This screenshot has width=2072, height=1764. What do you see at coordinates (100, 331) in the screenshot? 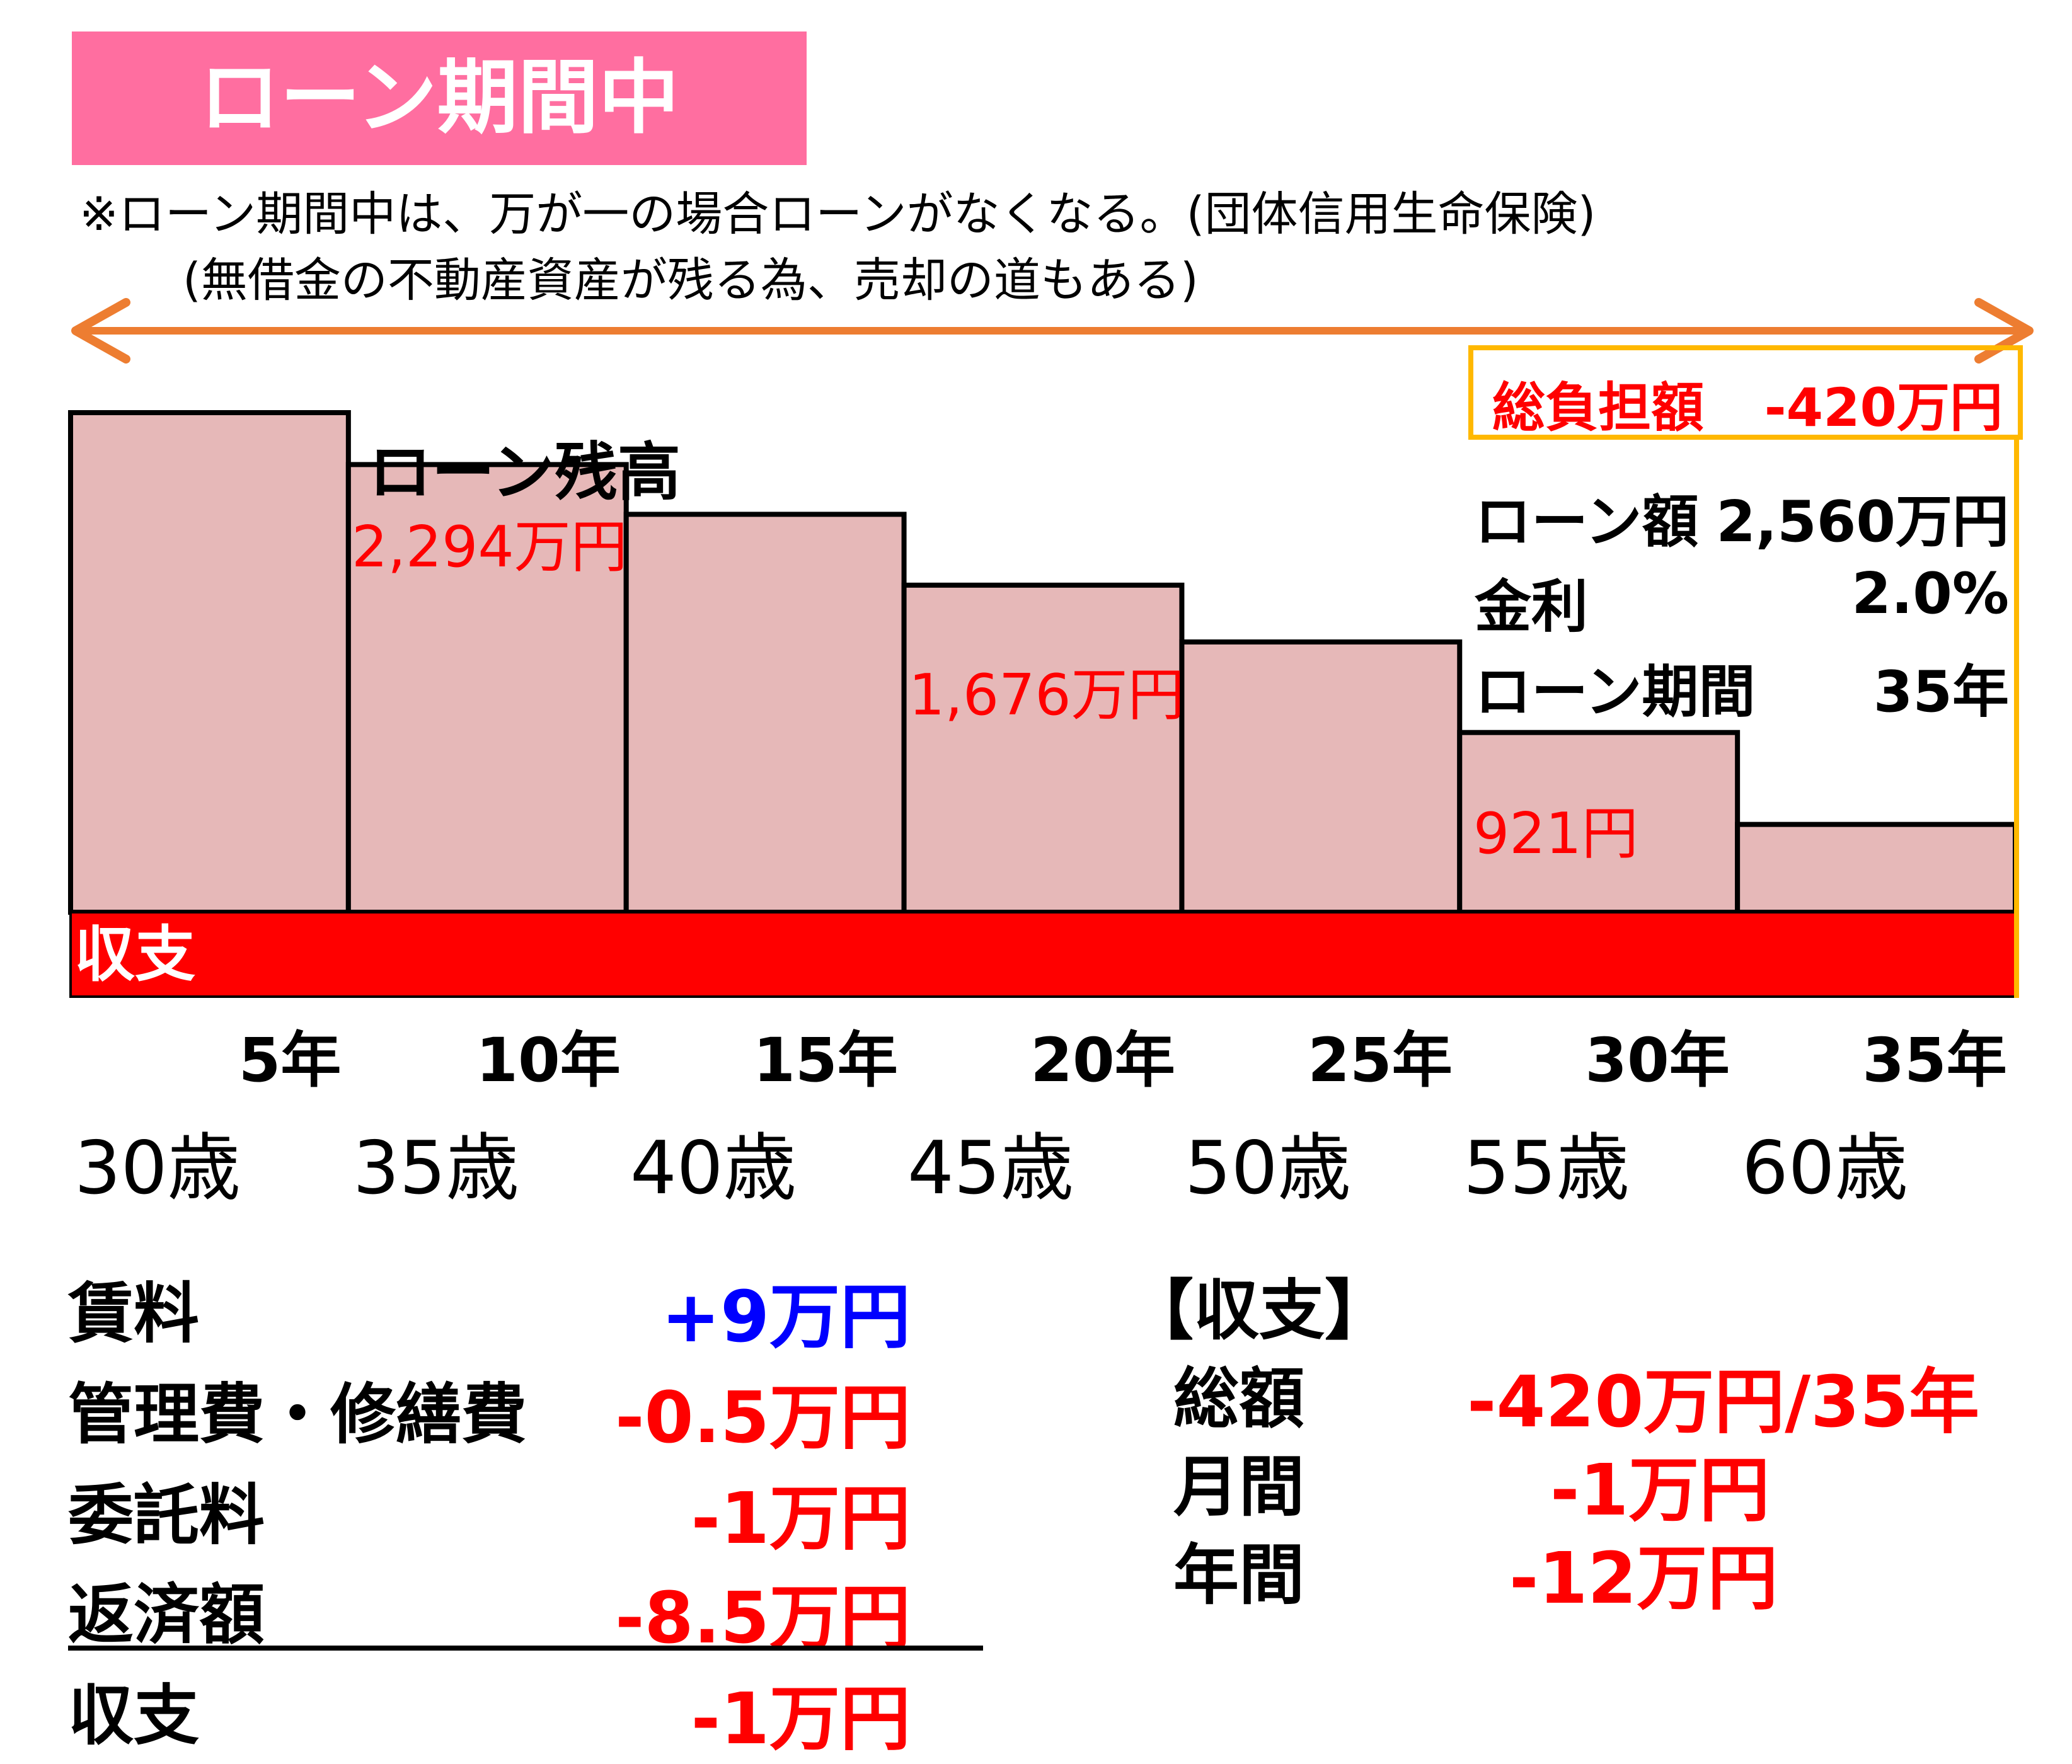
I see `arrow-head-left` at bounding box center [100, 331].